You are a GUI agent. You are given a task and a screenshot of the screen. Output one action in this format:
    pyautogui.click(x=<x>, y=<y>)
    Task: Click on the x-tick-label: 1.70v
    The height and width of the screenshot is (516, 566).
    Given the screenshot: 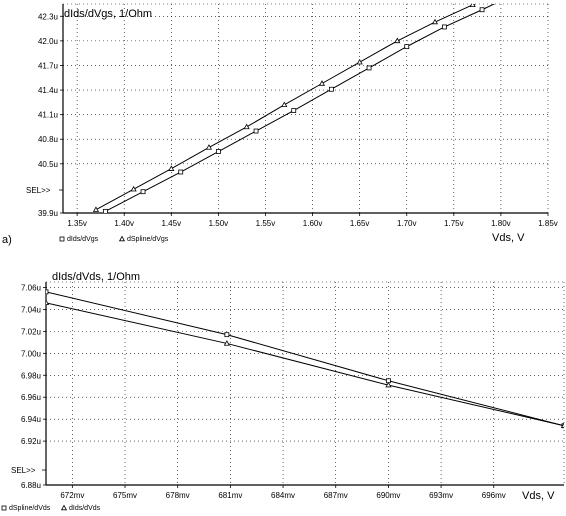 What is the action you would take?
    pyautogui.click(x=407, y=223)
    